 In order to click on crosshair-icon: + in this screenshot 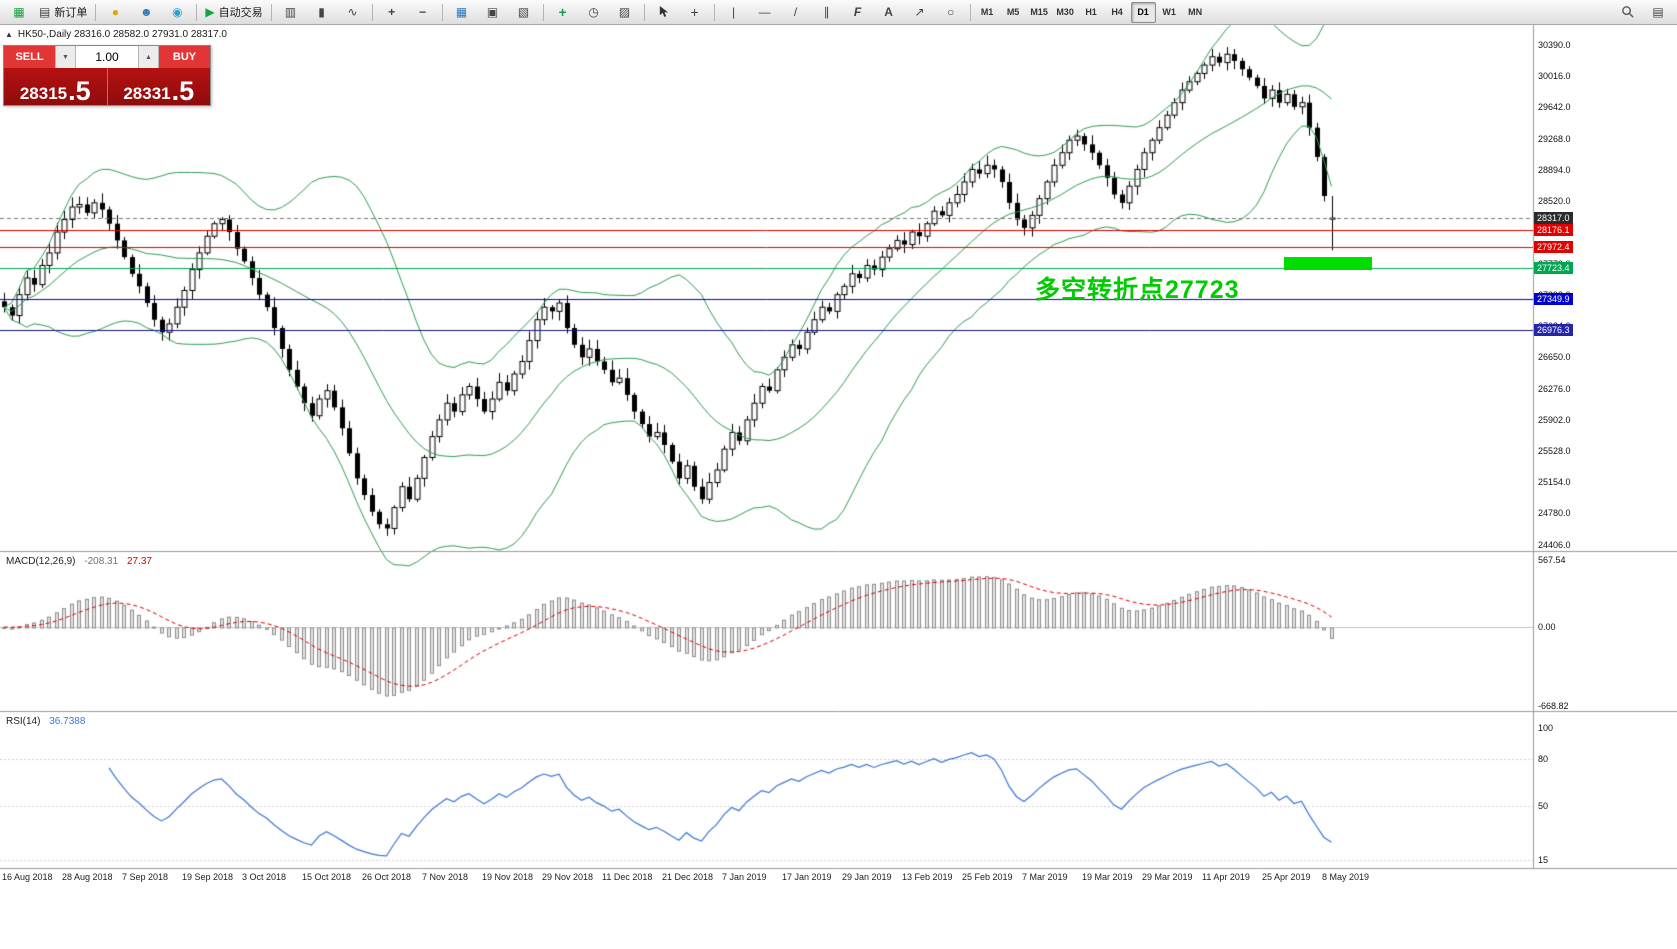, I will do `click(694, 12)`.